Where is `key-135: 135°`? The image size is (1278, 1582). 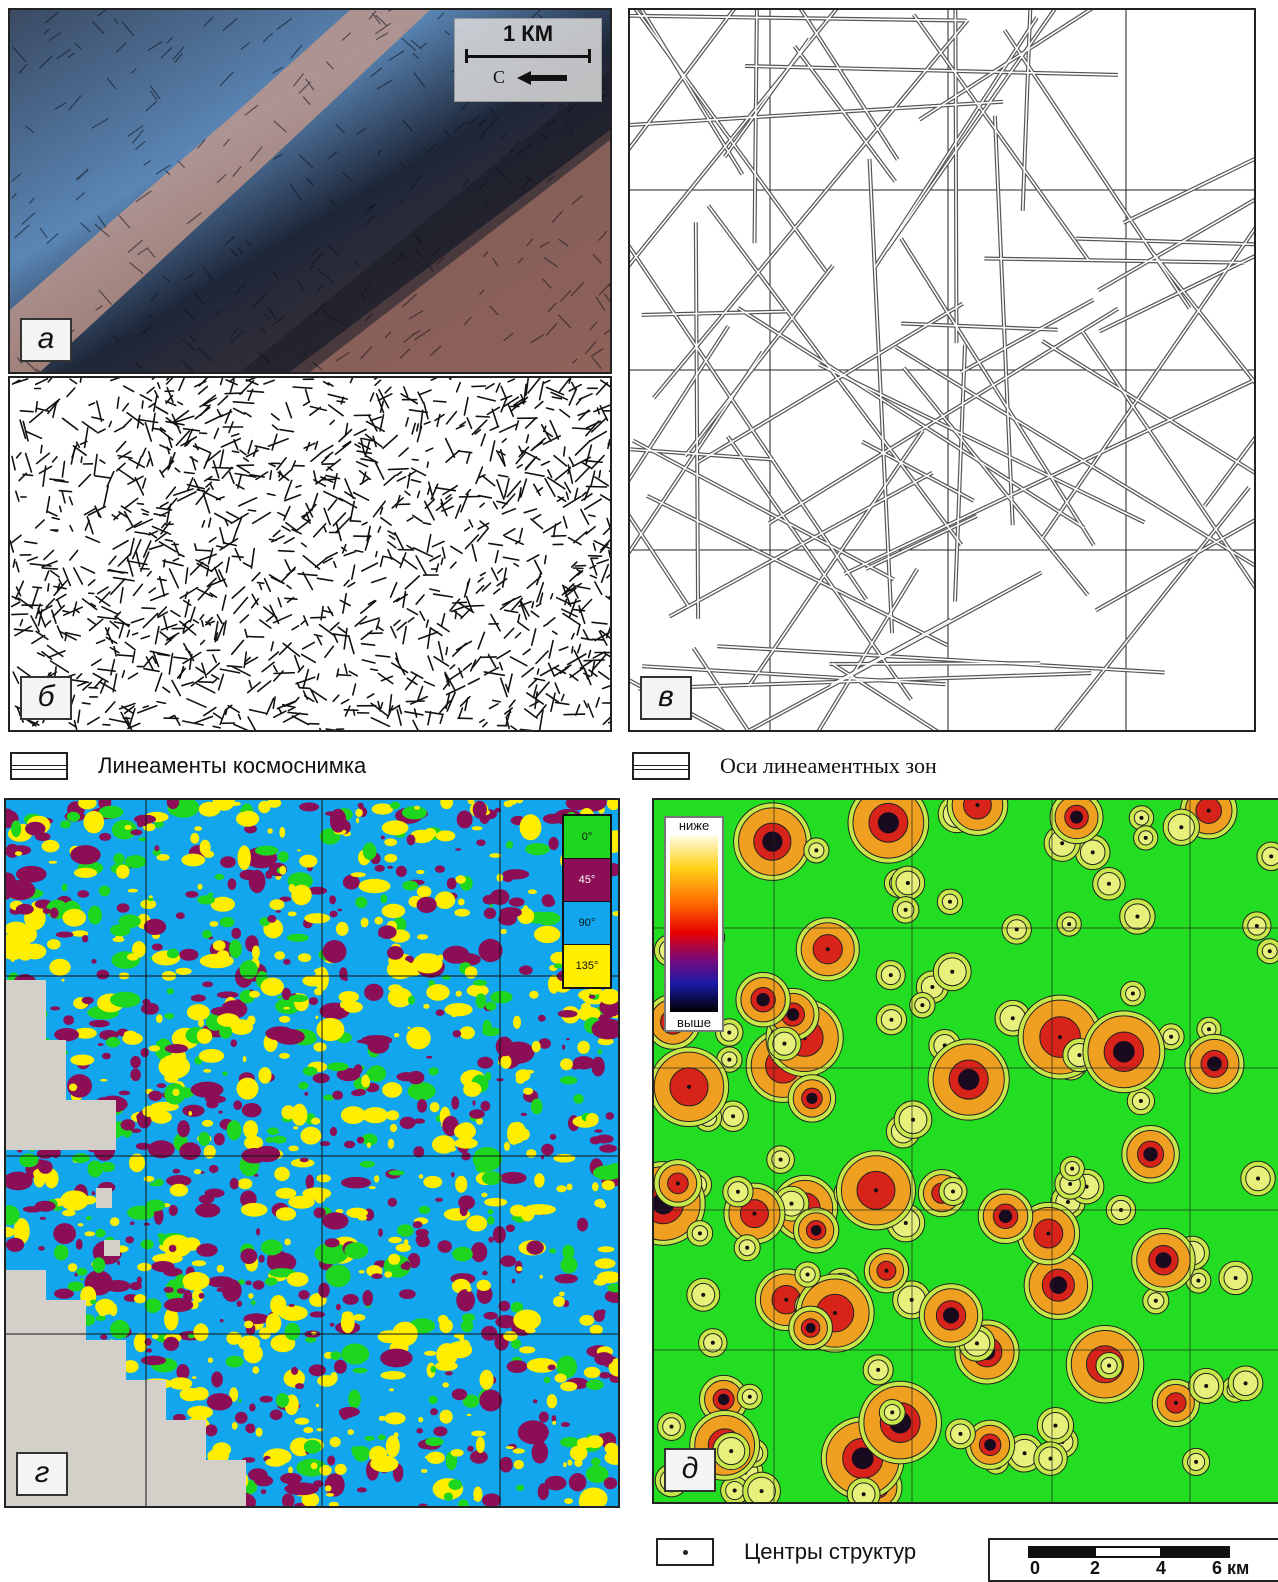
key-135: 135° is located at coordinates (587, 966).